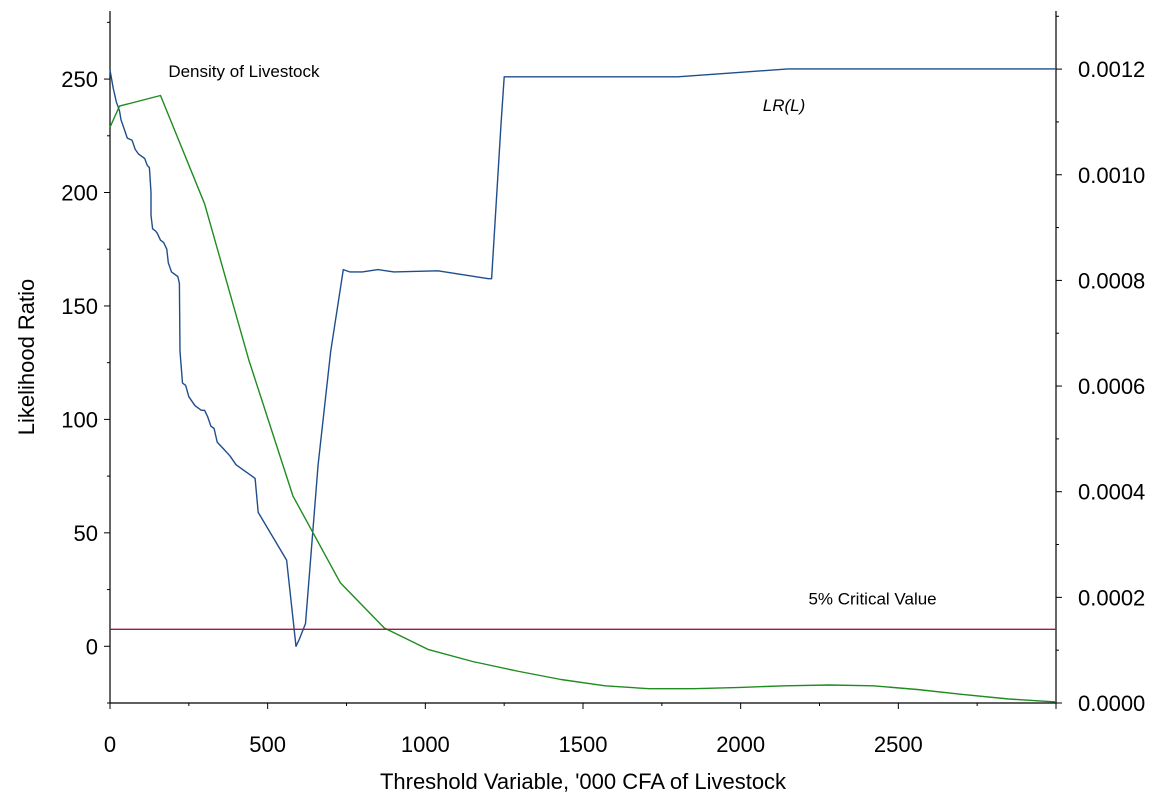  What do you see at coordinates (79, 79) in the screenshot?
I see `y-tick-label: 250` at bounding box center [79, 79].